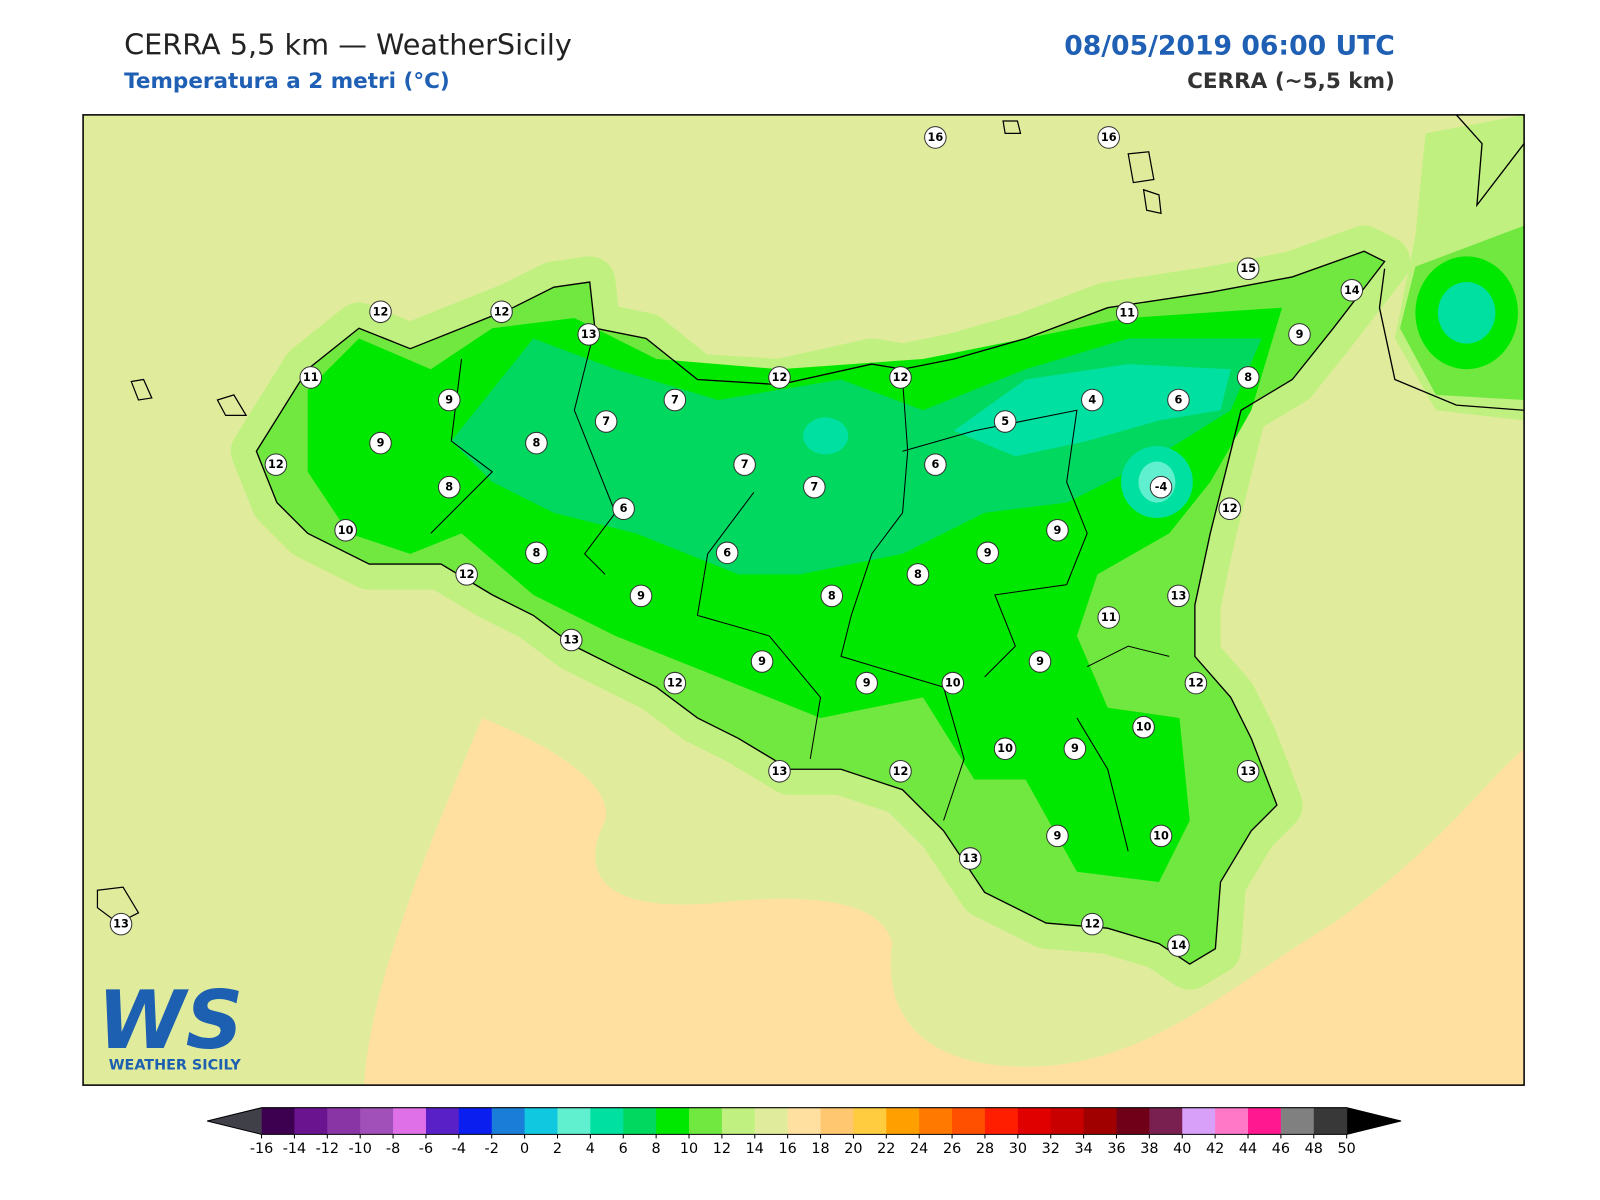 Image resolution: width=1600 pixels, height=1200 pixels. Describe the element at coordinates (234, 1121) in the screenshot. I see `colorbar-under` at that location.